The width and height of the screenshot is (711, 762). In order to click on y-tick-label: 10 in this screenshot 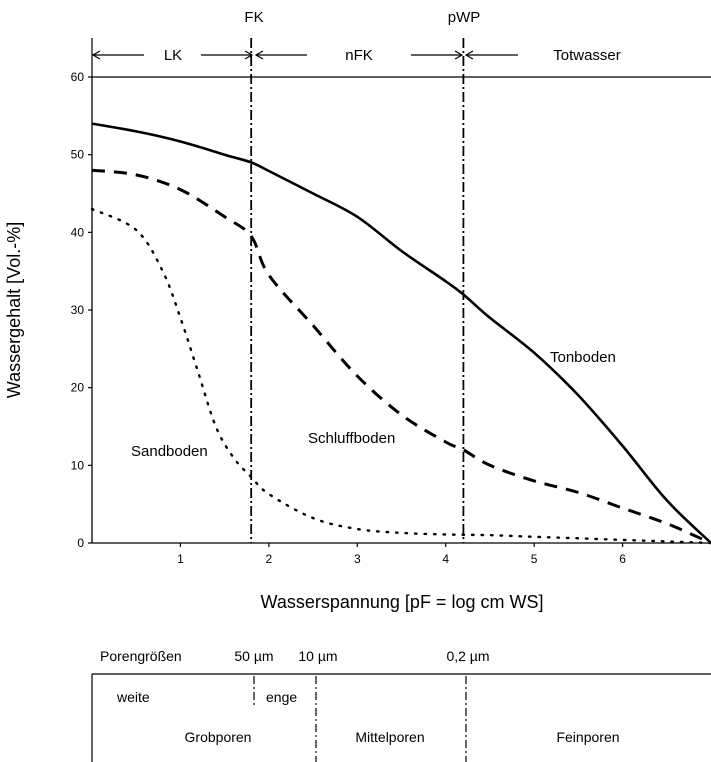, I will do `click(78, 465)`.